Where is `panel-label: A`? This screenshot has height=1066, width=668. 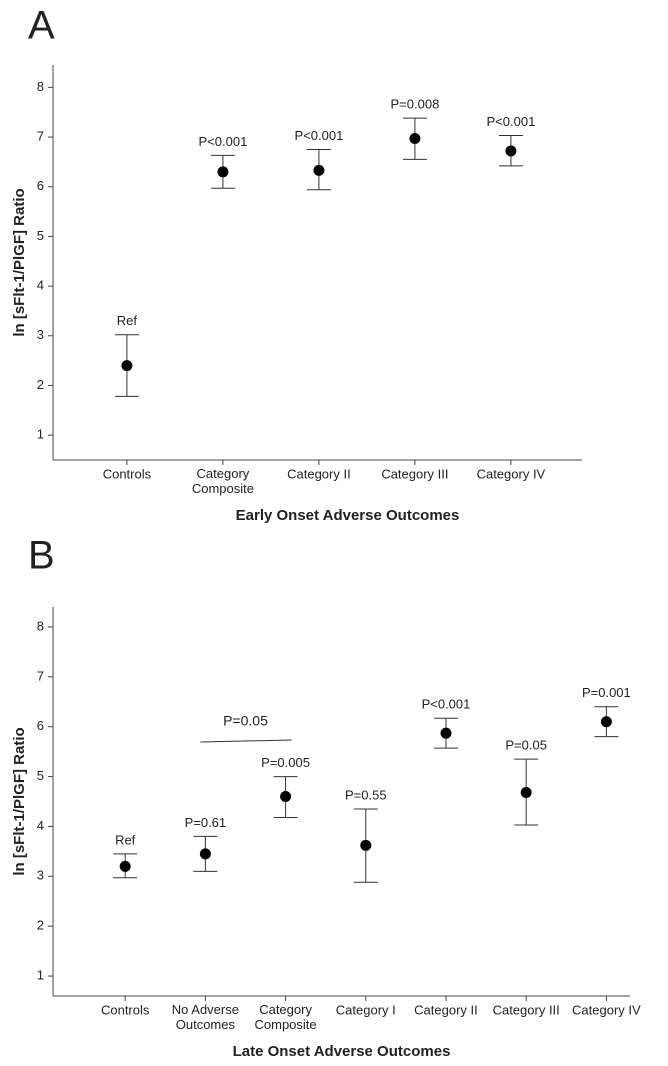
panel-label: A is located at coordinates (41, 26).